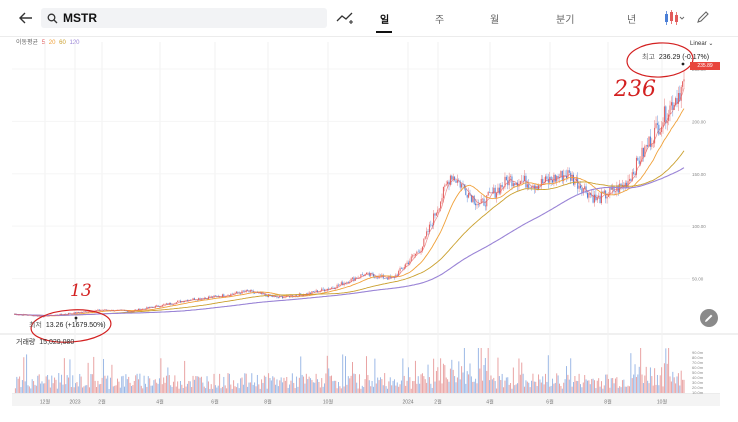 The width and height of the screenshot is (738, 422). I want to click on tab-day: 일, so click(385, 20).